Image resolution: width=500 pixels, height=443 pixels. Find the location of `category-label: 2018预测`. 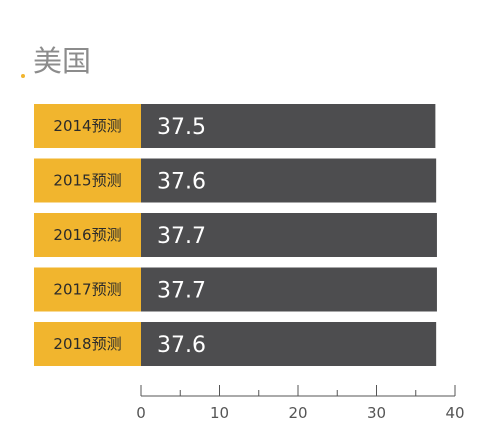

category-label: 2018预测 is located at coordinates (87, 344).